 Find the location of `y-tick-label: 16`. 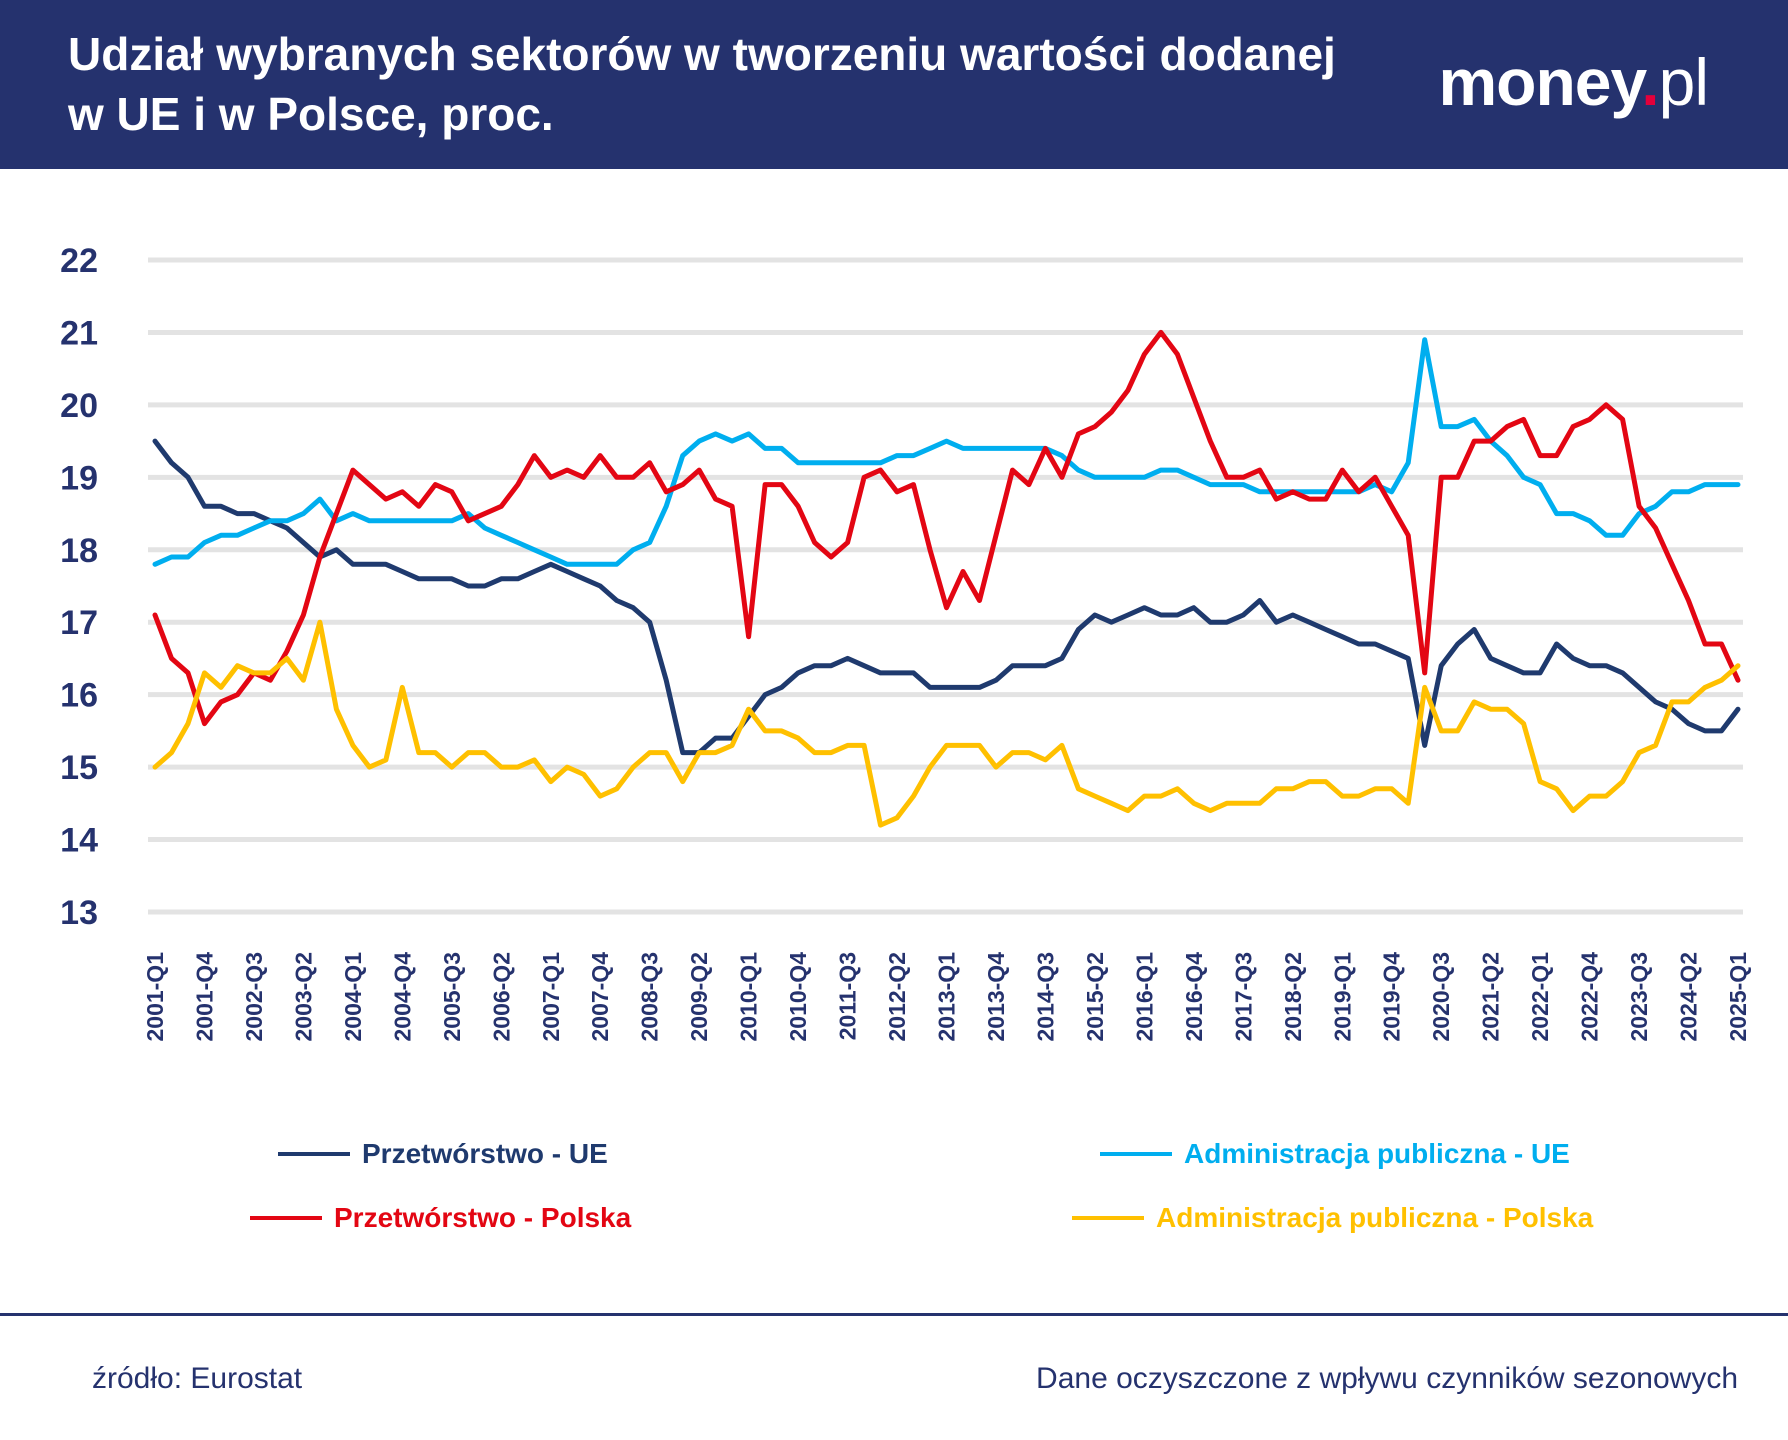

y-tick-label: 16 is located at coordinates (79, 696).